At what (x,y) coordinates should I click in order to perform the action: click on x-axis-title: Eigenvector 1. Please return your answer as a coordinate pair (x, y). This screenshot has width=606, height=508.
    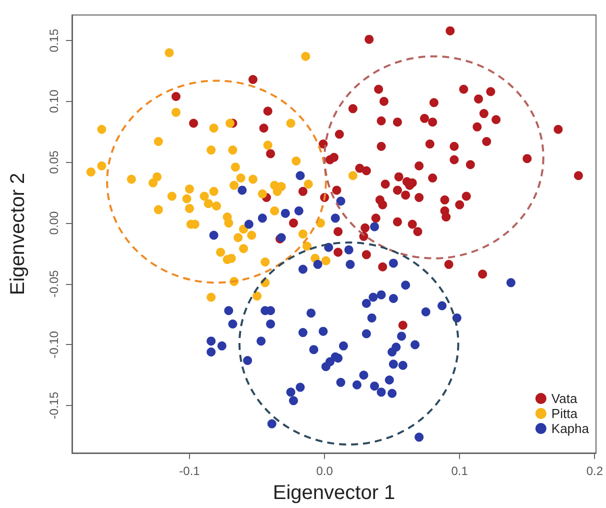
    Looking at the image, I should click on (334, 493).